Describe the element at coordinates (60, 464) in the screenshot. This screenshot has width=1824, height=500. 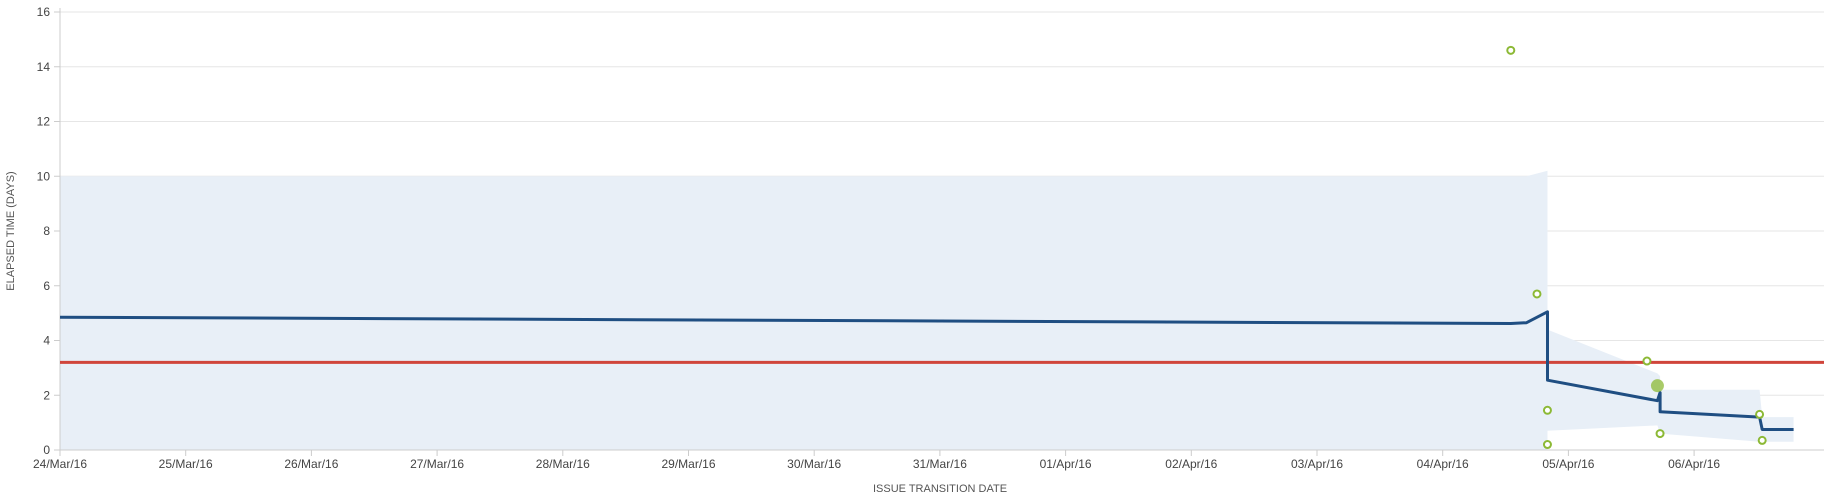
I see `x-tick-label: 24/Mar/16` at that location.